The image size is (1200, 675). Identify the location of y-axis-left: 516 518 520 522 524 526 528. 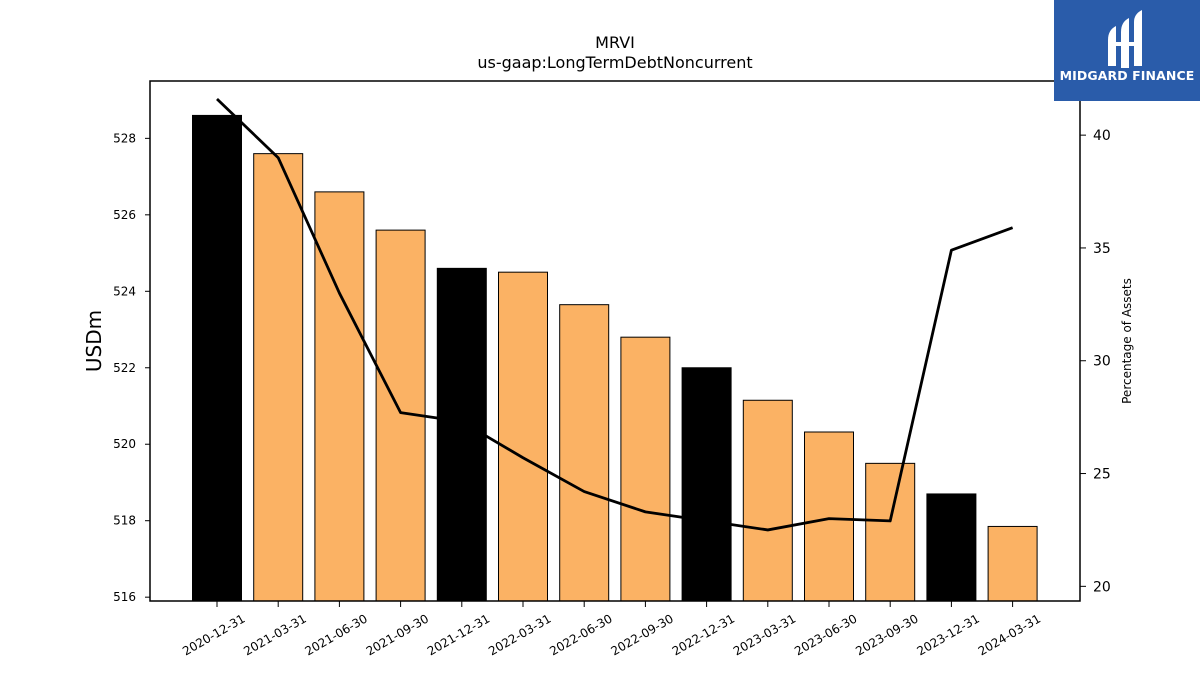
(131, 367).